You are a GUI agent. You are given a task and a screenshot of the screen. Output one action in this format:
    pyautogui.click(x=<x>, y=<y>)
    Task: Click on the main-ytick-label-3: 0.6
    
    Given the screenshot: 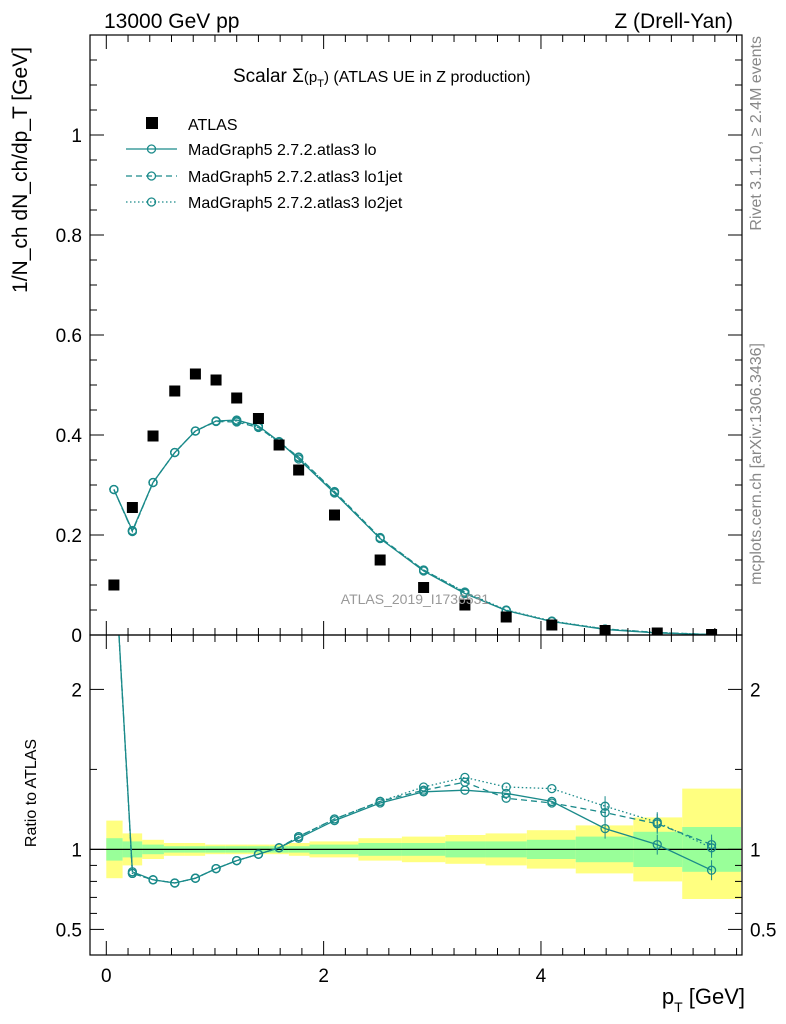 What is the action you would take?
    pyautogui.click(x=69, y=336)
    